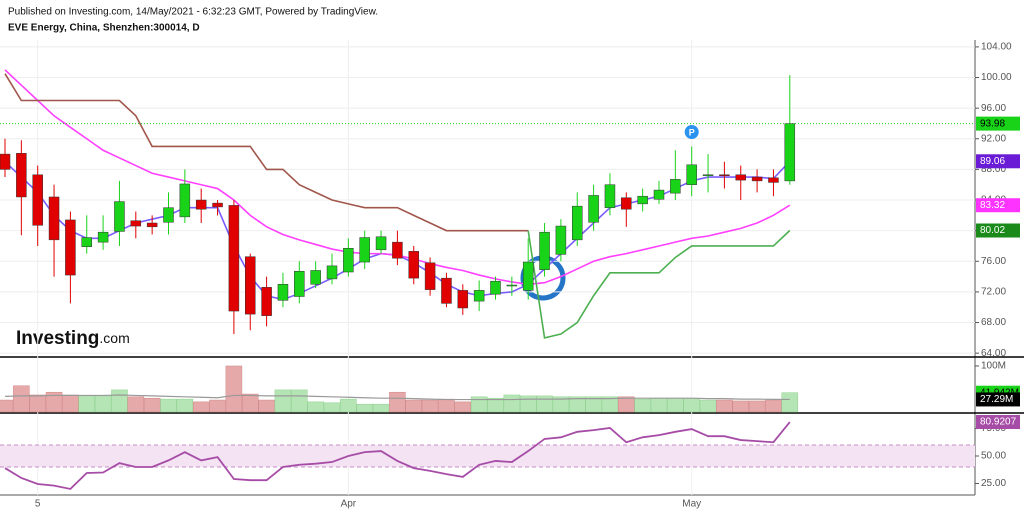  Describe the element at coordinates (993, 108) in the screenshot. I see `y-tick-label: 96.00` at that location.